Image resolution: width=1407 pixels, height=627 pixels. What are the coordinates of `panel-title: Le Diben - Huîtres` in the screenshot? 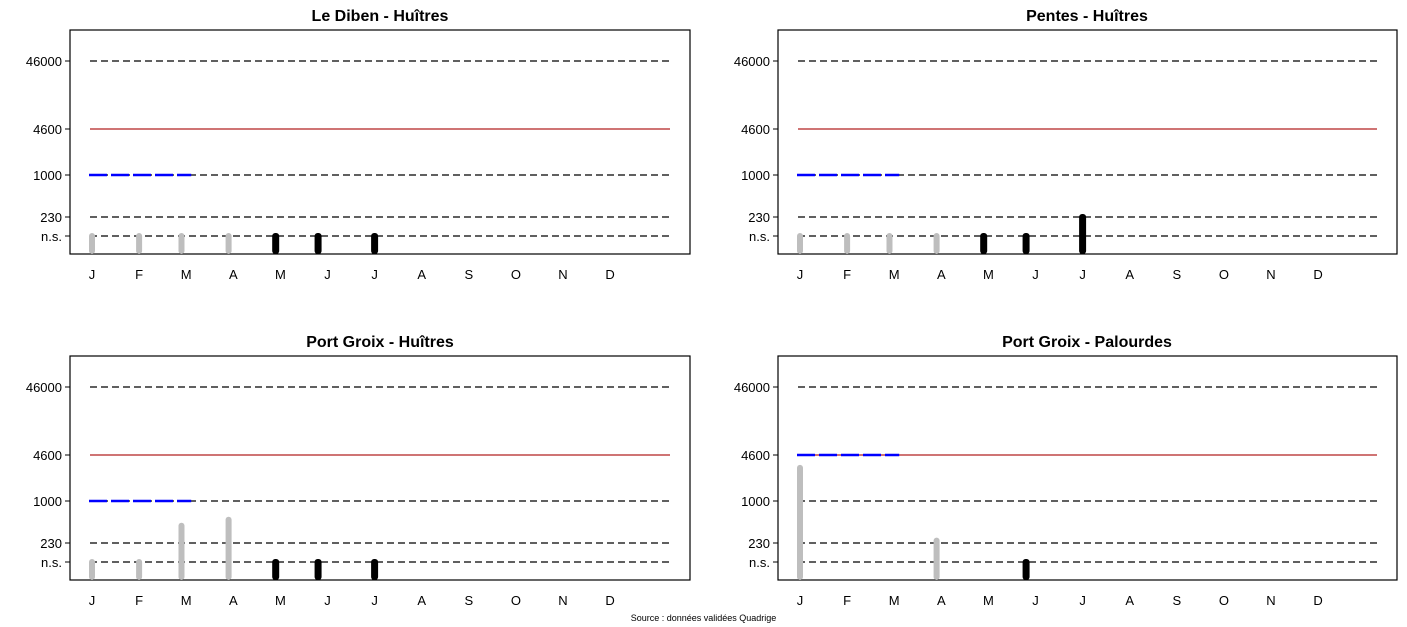 It's located at (380, 16).